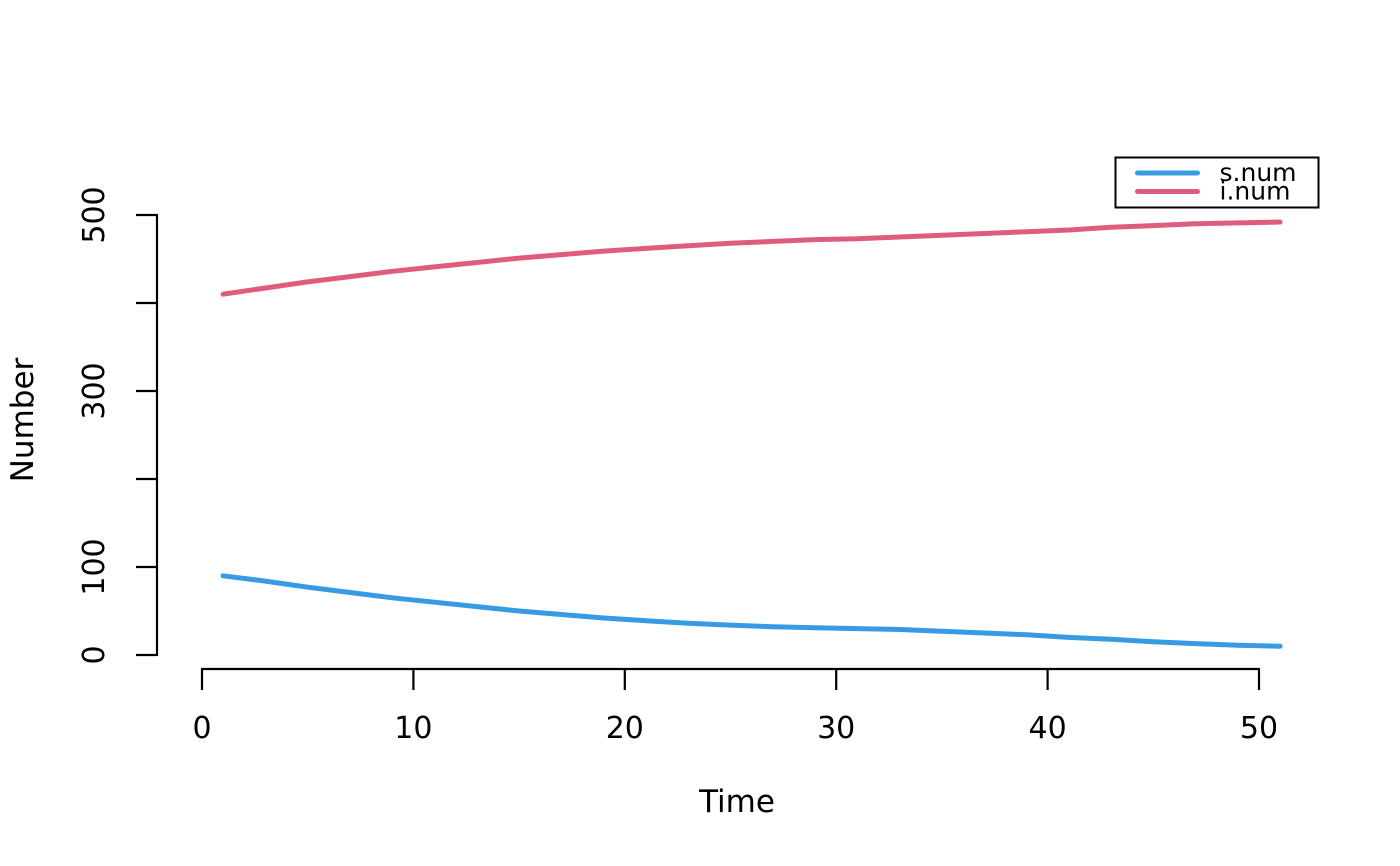 The image size is (1400, 866). What do you see at coordinates (1259, 728) in the screenshot?
I see `x-tick-label: 50` at bounding box center [1259, 728].